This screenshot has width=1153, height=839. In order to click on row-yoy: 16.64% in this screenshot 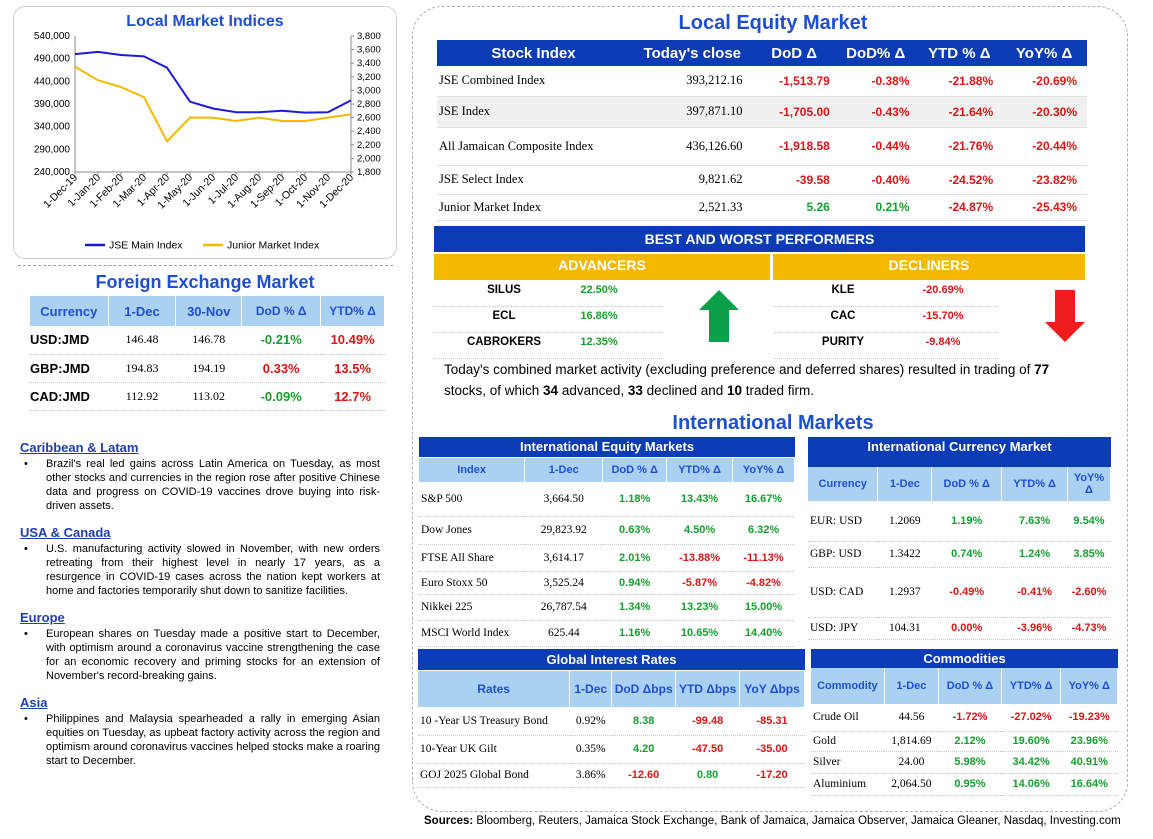, I will do `click(1089, 784)`.